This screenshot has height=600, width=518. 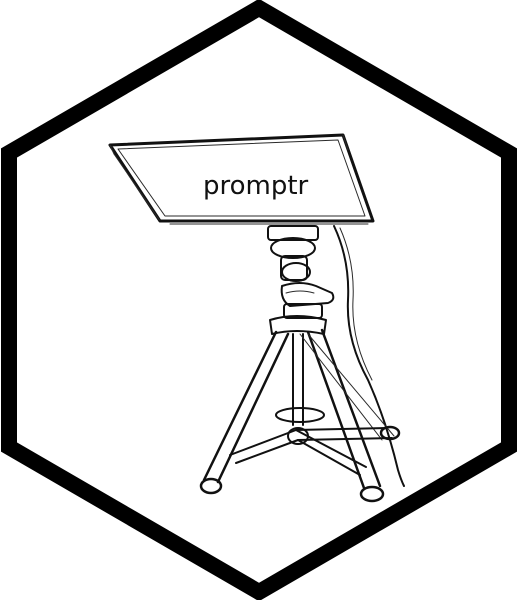 I want to click on prompter-screen, so click(x=241, y=179).